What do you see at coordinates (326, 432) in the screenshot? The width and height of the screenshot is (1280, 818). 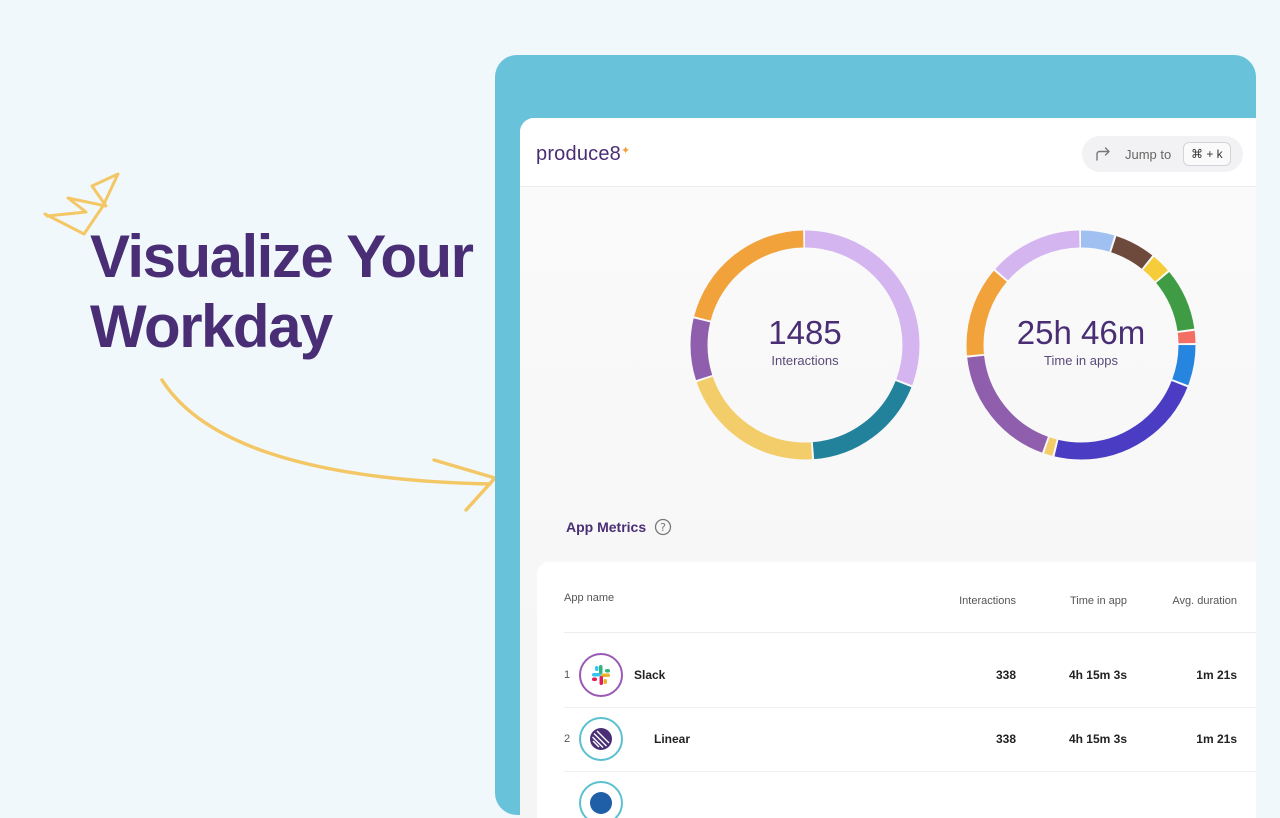 I see `arrow-decoration` at bounding box center [326, 432].